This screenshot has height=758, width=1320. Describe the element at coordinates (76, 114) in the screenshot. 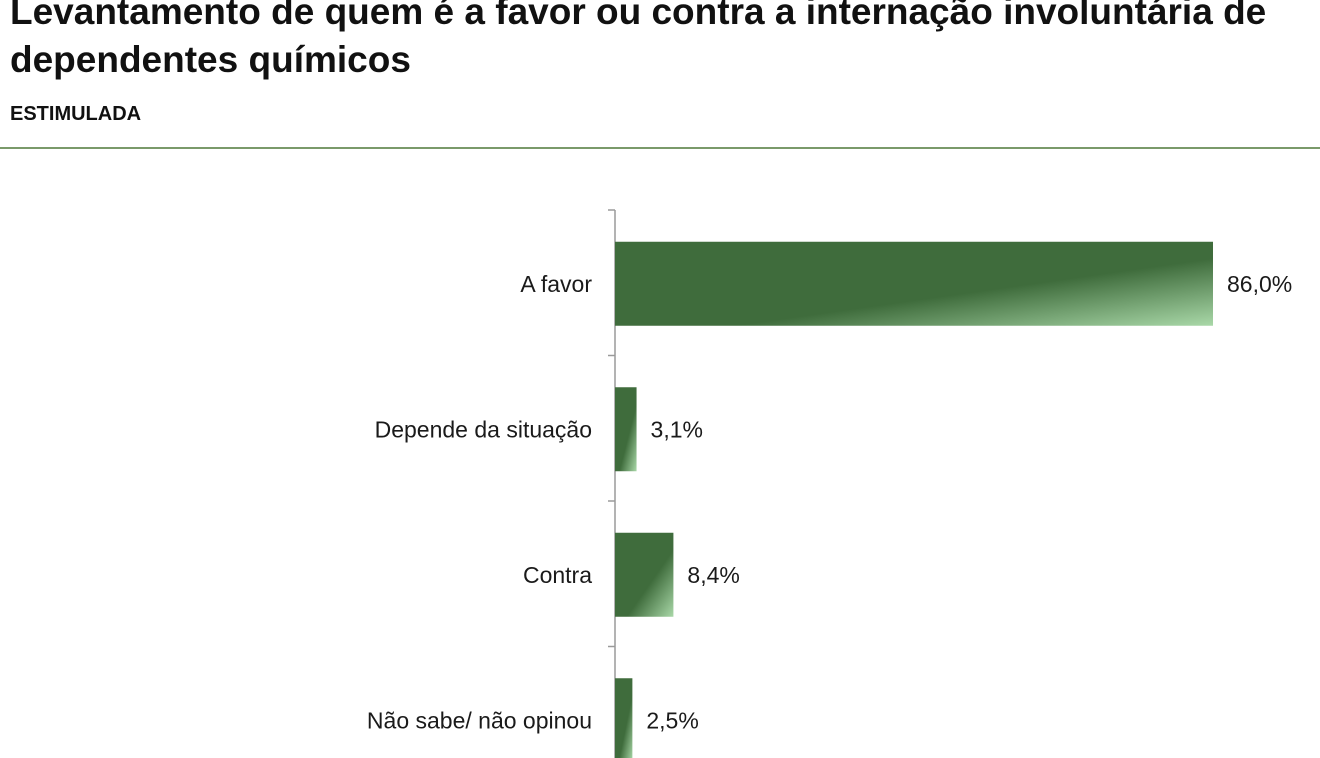

I see `chart-subtitle: ESTIMULADA` at that location.